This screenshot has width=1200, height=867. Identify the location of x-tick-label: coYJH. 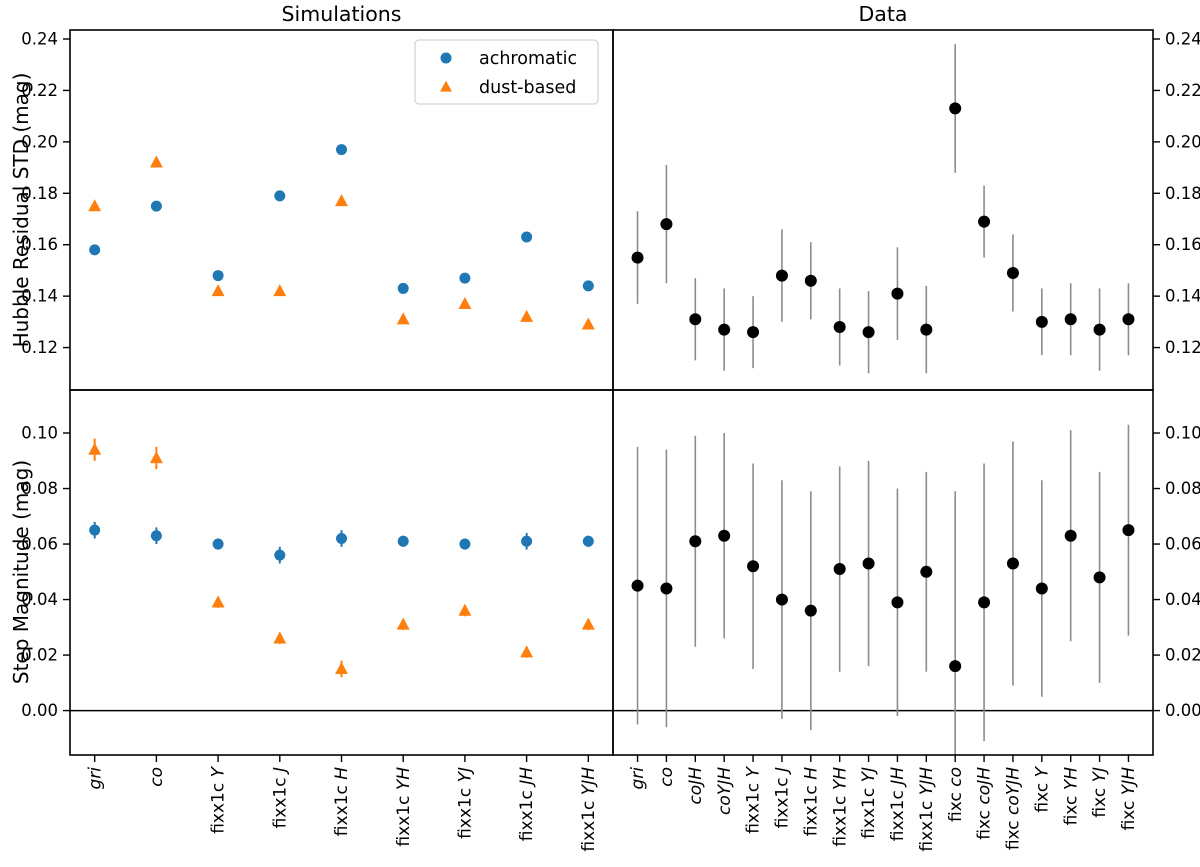
(725, 791).